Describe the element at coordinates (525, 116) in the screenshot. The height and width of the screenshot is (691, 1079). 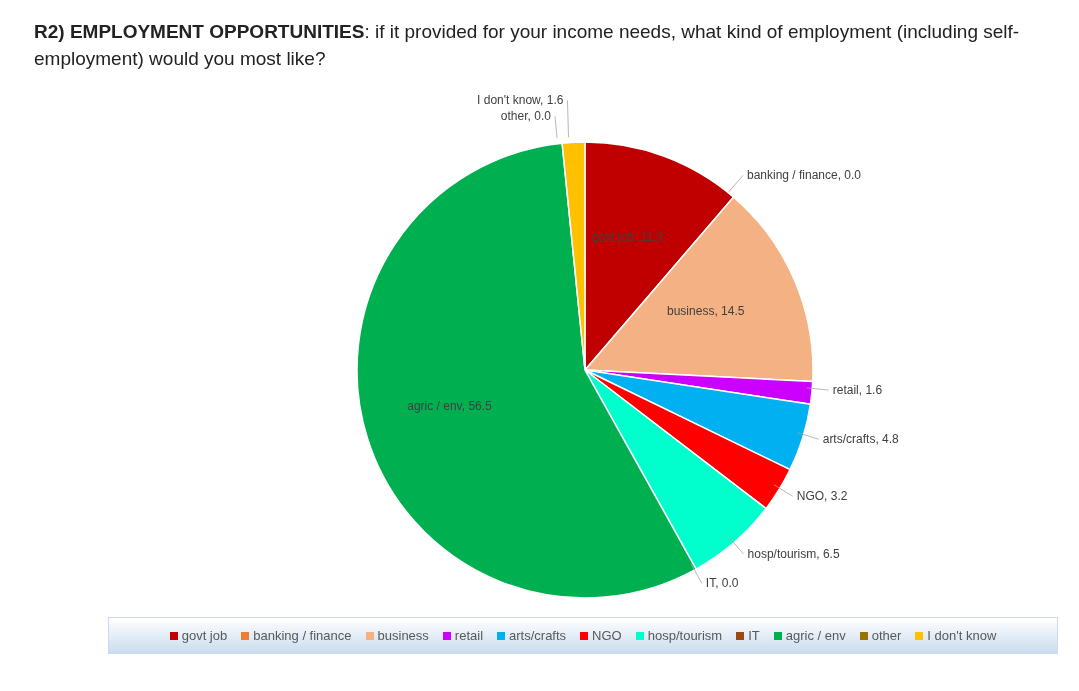
I see `text: other, 0.0` at that location.